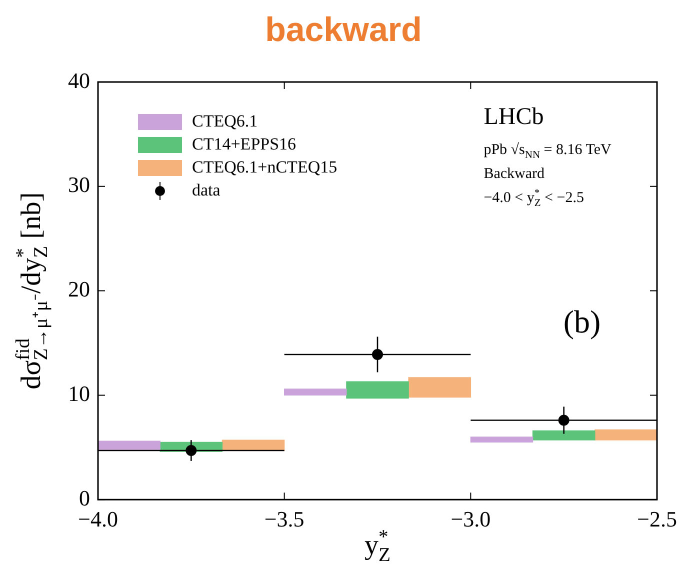  Describe the element at coordinates (343, 30) in the screenshot. I see `chart-title: backward` at that location.